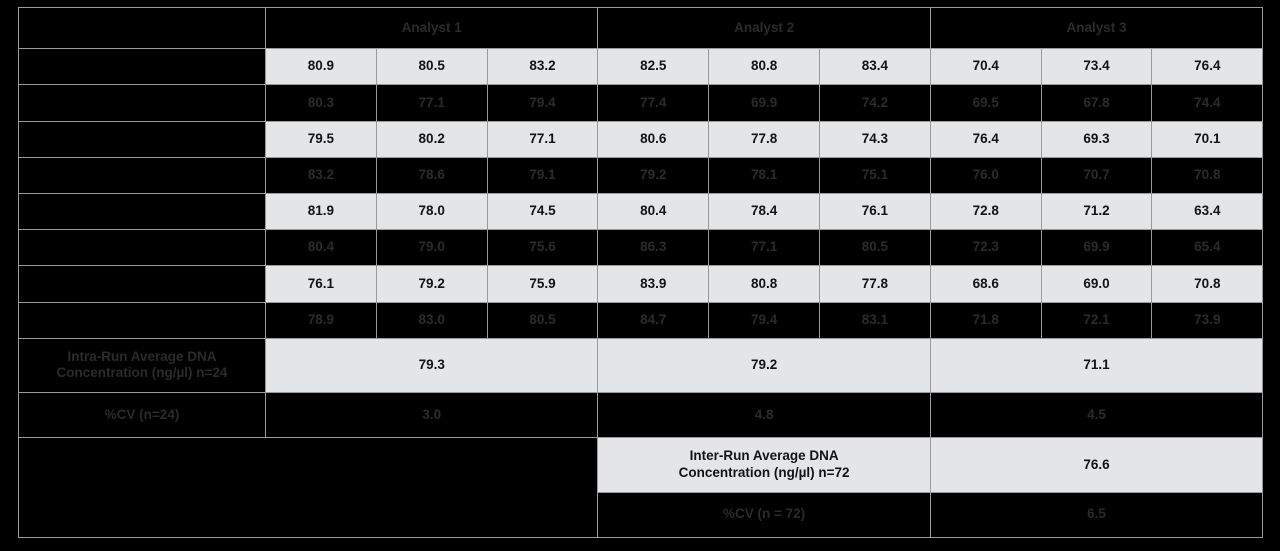 This screenshot has width=1280, height=551. Describe the element at coordinates (1207, 248) in the screenshot. I see `data-cell: 65.4` at that location.